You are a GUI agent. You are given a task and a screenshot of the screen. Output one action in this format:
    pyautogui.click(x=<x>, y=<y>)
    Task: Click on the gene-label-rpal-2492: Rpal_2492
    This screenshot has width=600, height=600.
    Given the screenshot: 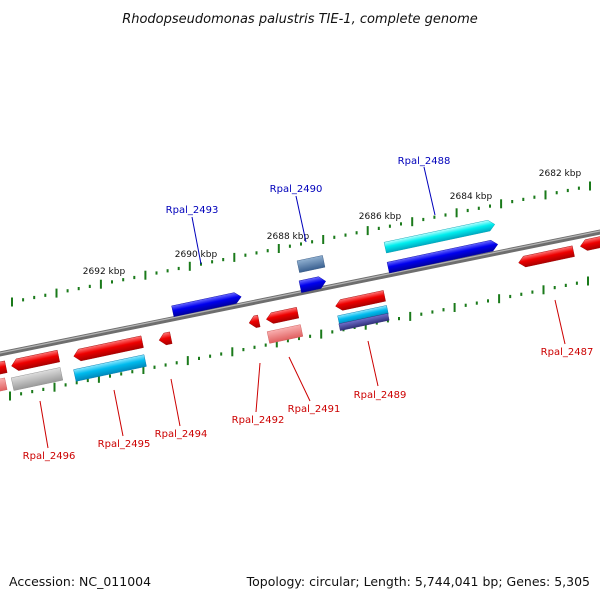 What is the action you would take?
    pyautogui.click(x=258, y=420)
    